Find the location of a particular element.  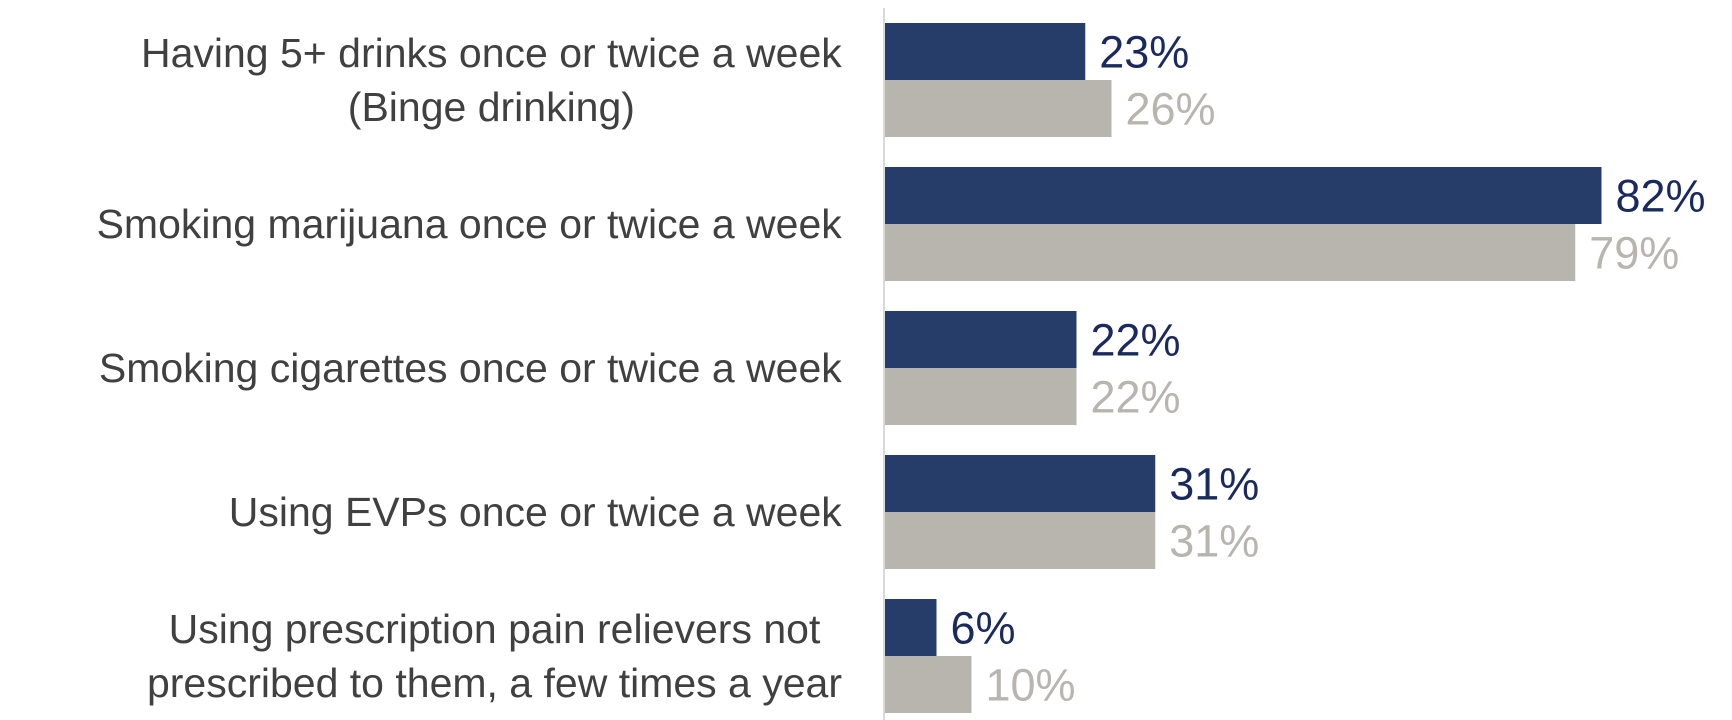

data-label: 23% is located at coordinates (1144, 52).